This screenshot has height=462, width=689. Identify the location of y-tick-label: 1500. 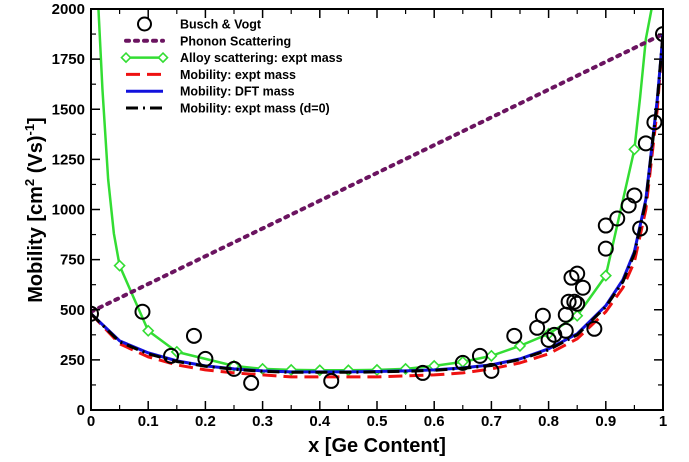
(68, 109).